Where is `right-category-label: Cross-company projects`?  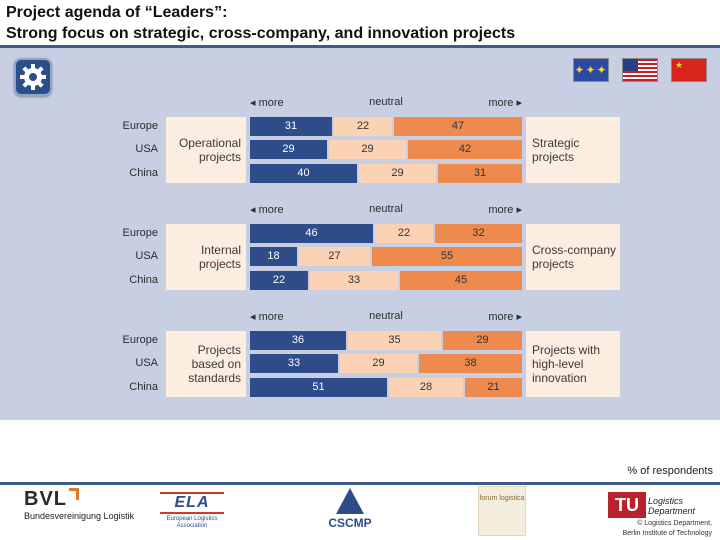
right-category-label: Cross-company projects is located at coordinates (573, 257).